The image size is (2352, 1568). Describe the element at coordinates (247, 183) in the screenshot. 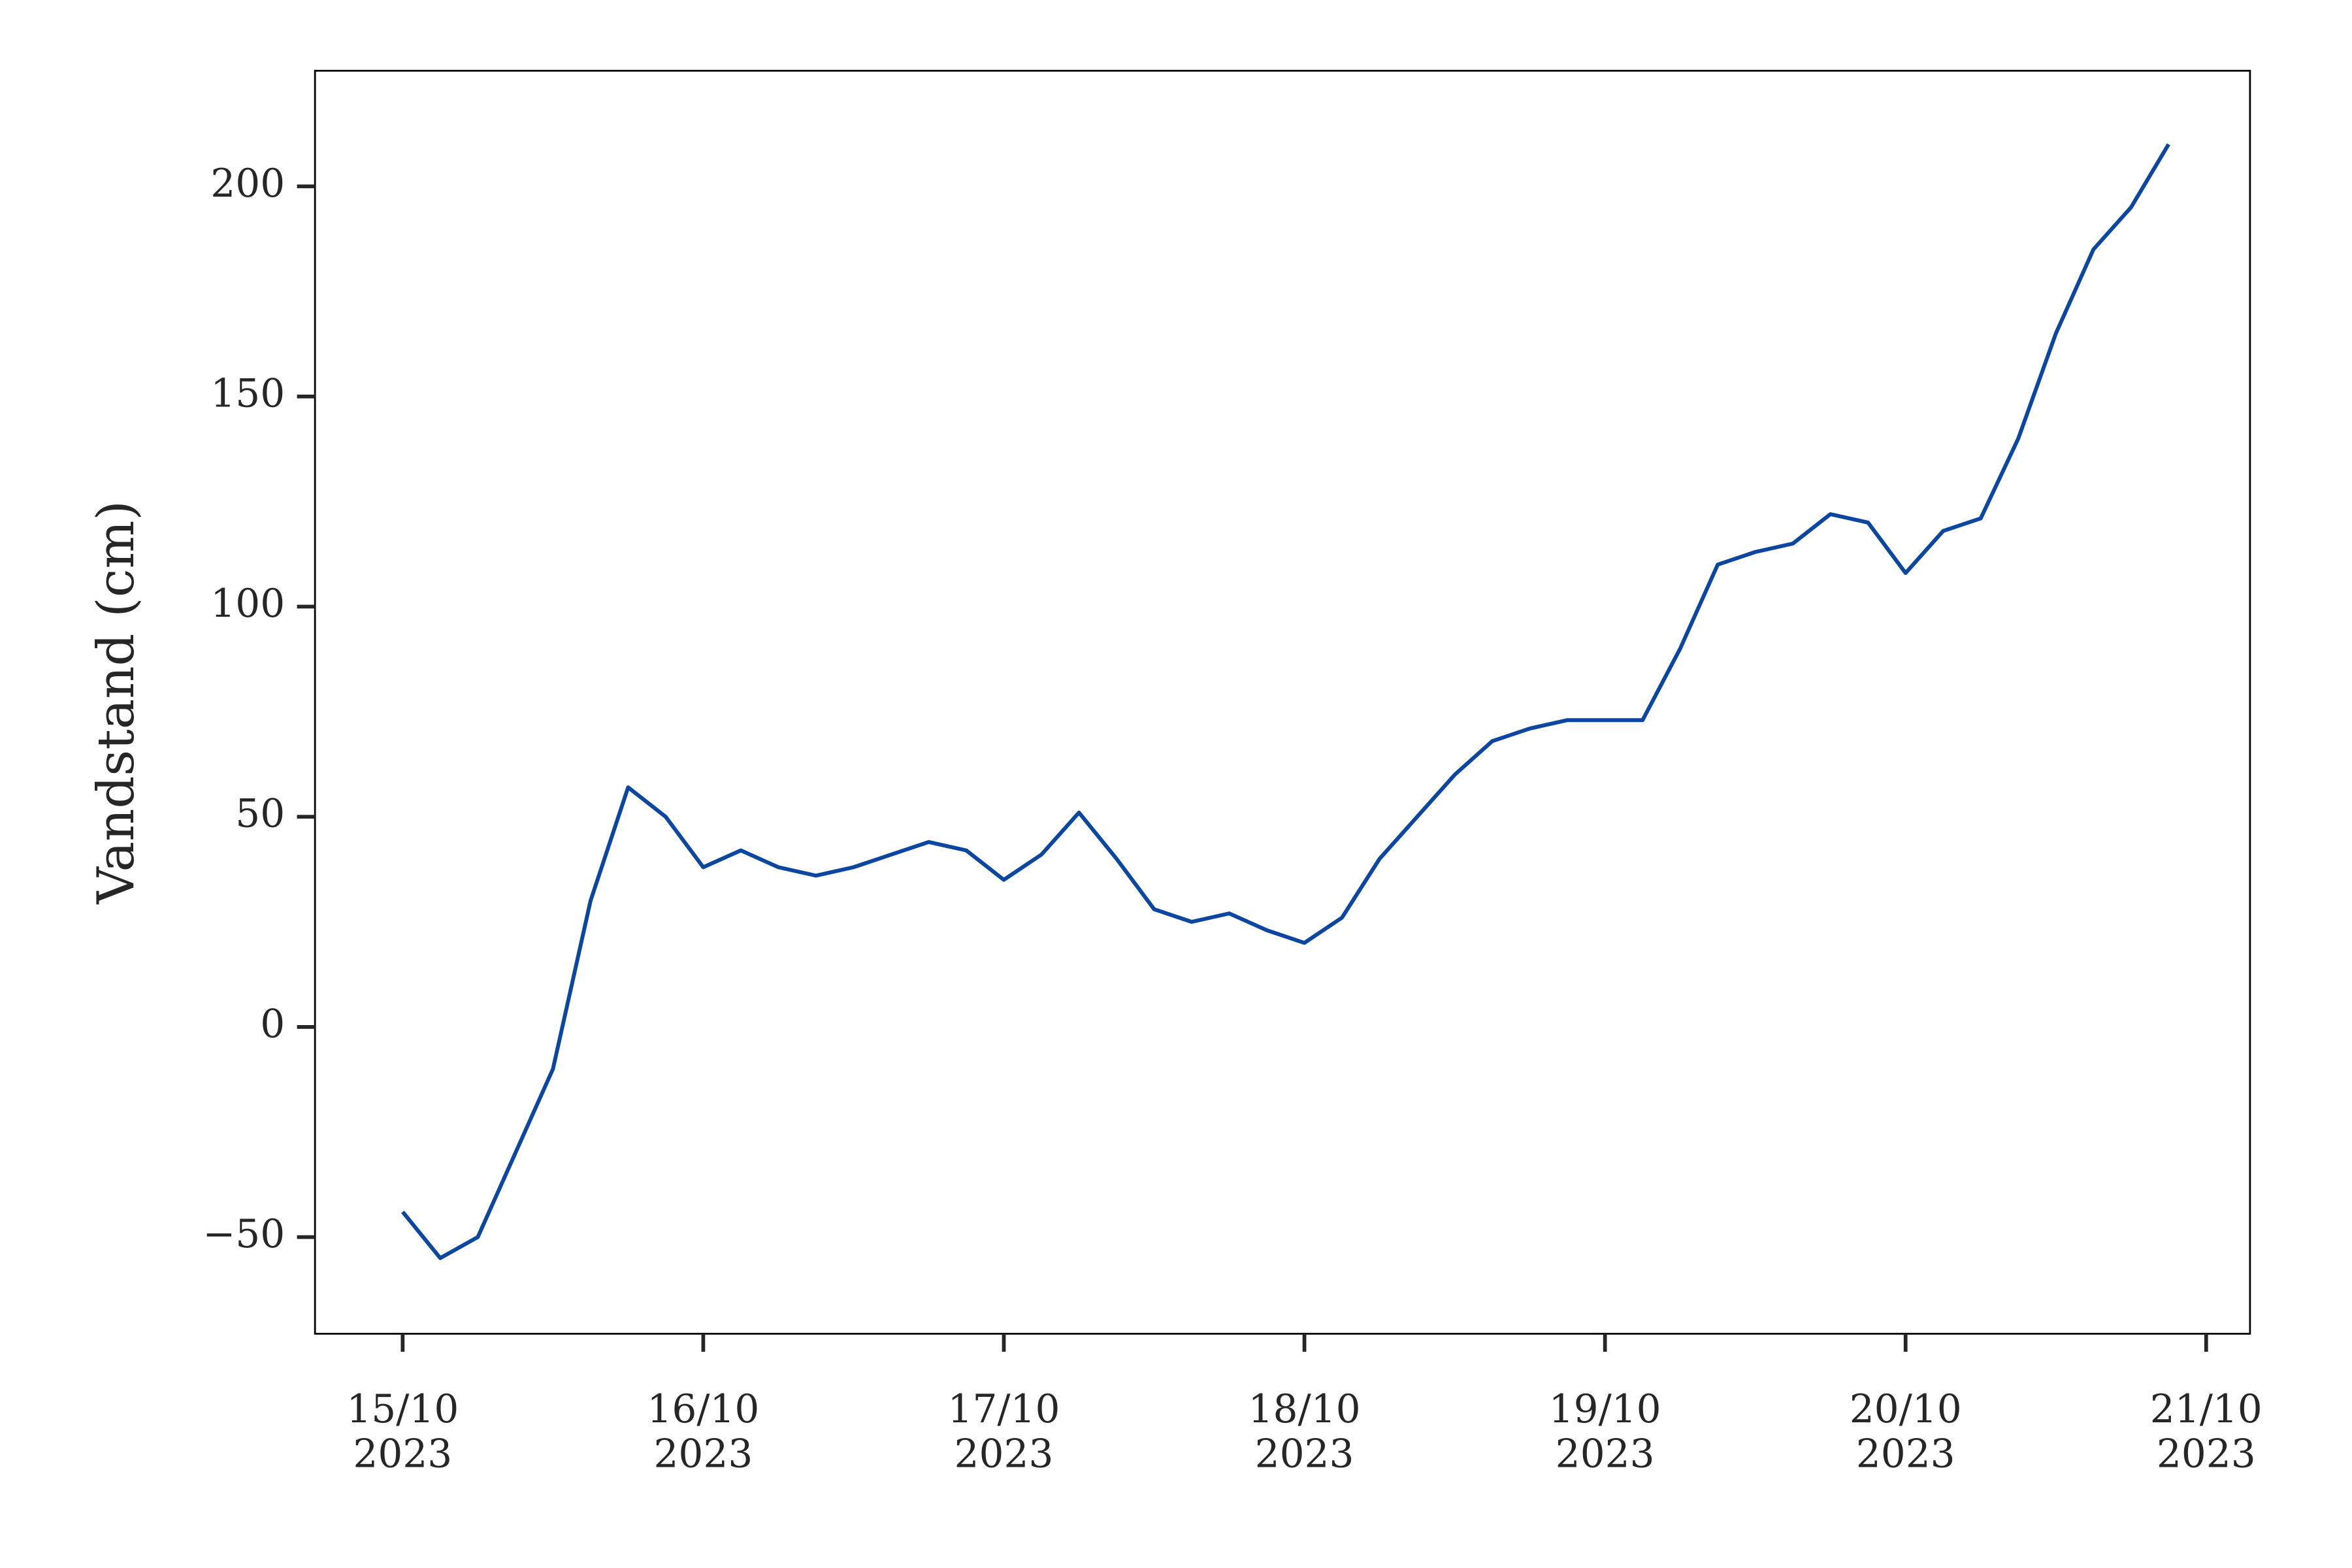

I see `y-tick-label: 200` at that location.